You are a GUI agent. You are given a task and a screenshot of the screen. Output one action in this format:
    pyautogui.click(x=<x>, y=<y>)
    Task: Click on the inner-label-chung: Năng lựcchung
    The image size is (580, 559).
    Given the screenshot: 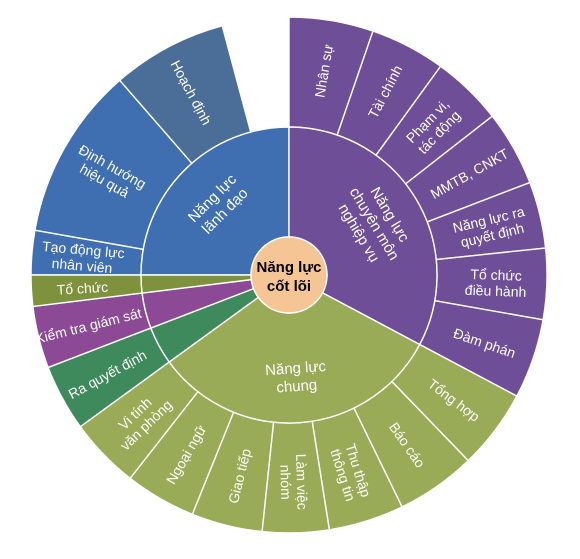 What is the action you would take?
    pyautogui.click(x=297, y=377)
    